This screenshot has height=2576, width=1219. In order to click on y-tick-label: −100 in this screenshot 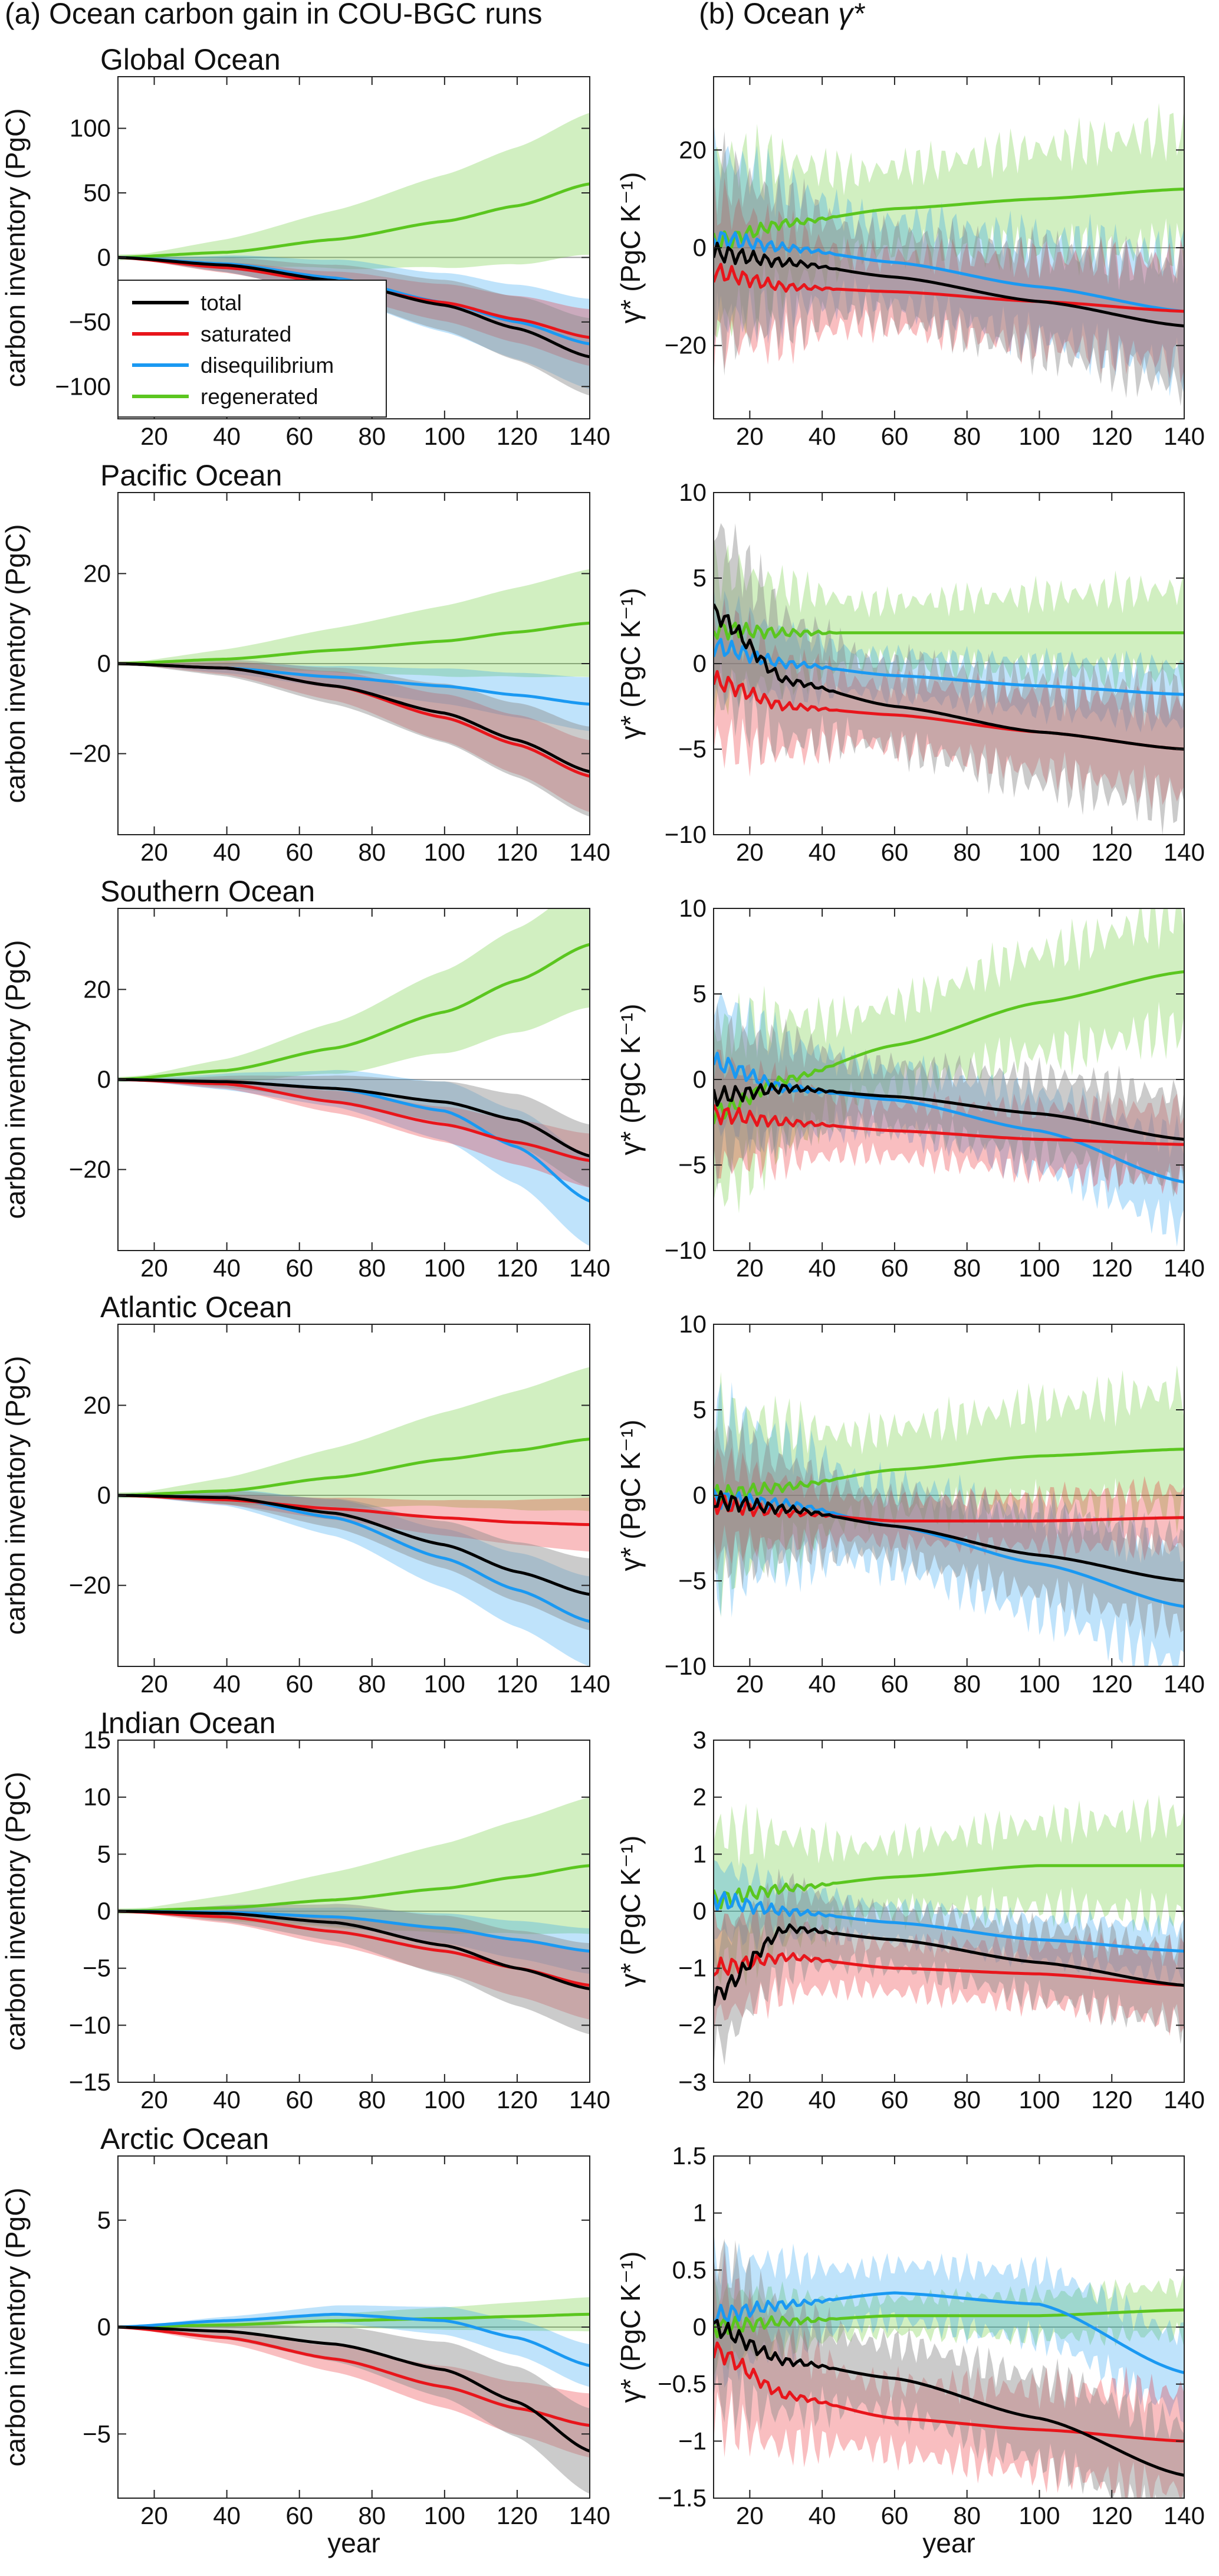, I will do `click(83, 386)`.